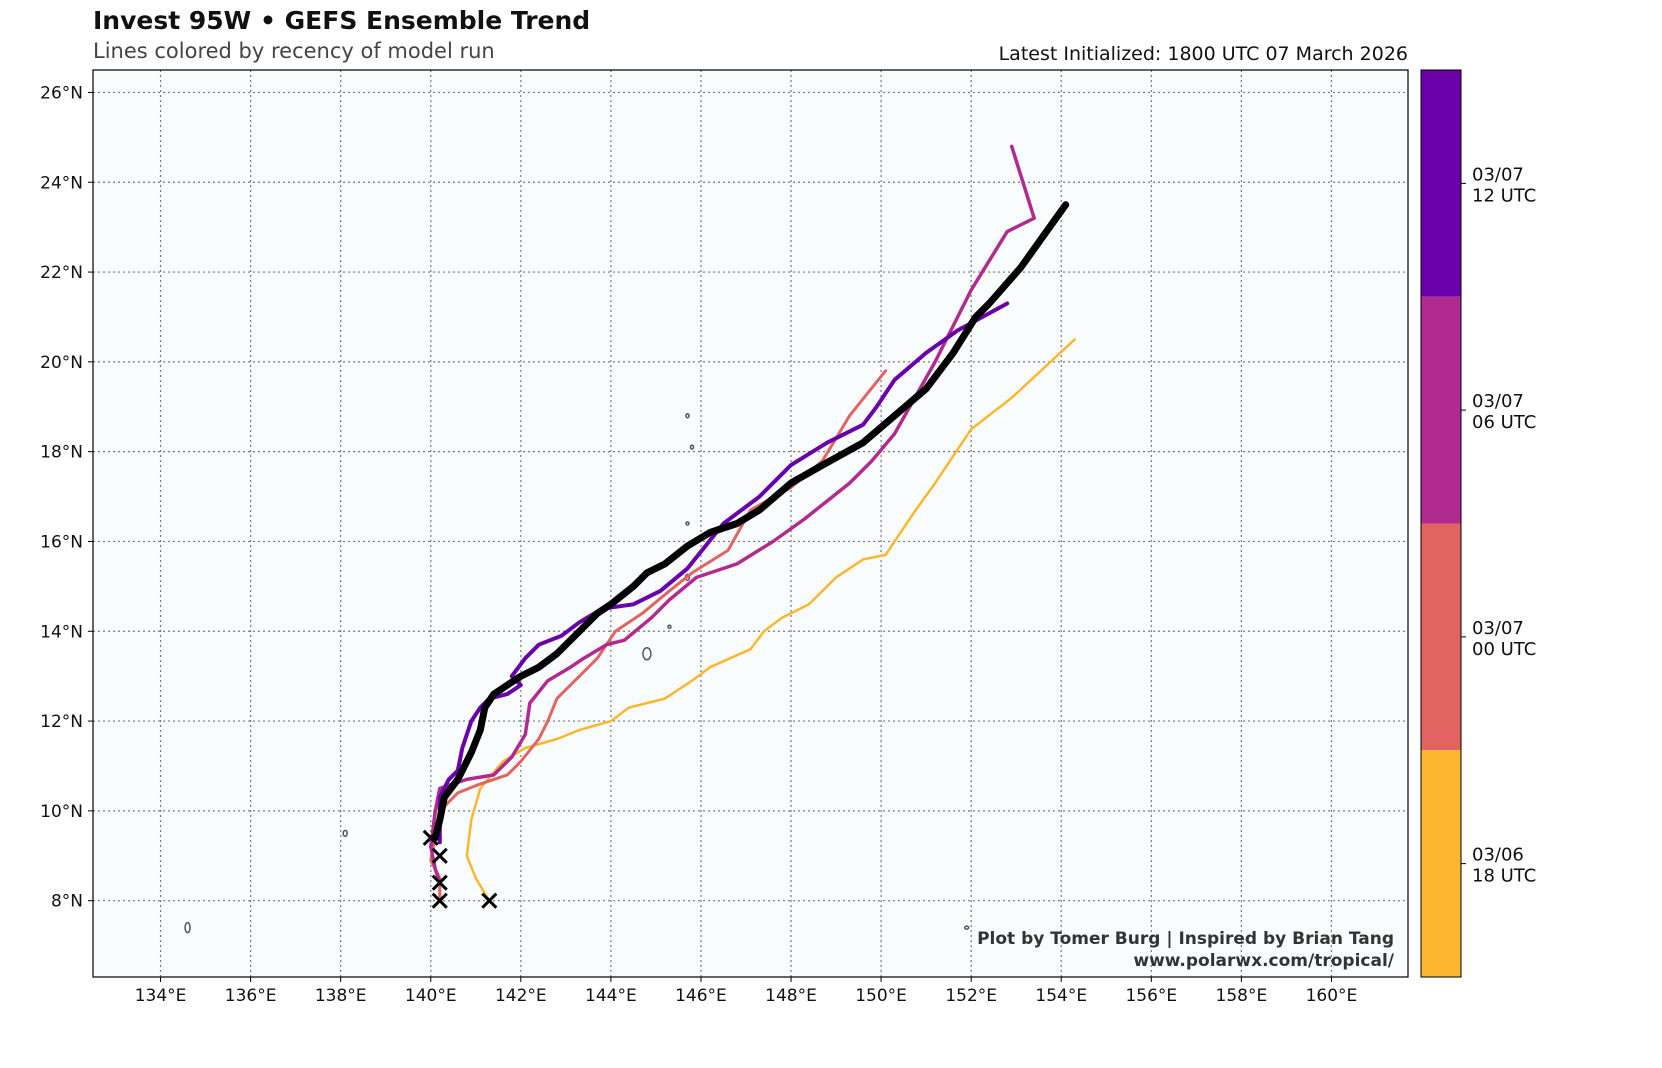 This screenshot has width=1662, height=1068. I want to click on x-tick-label: 154°E, so click(1061, 996).